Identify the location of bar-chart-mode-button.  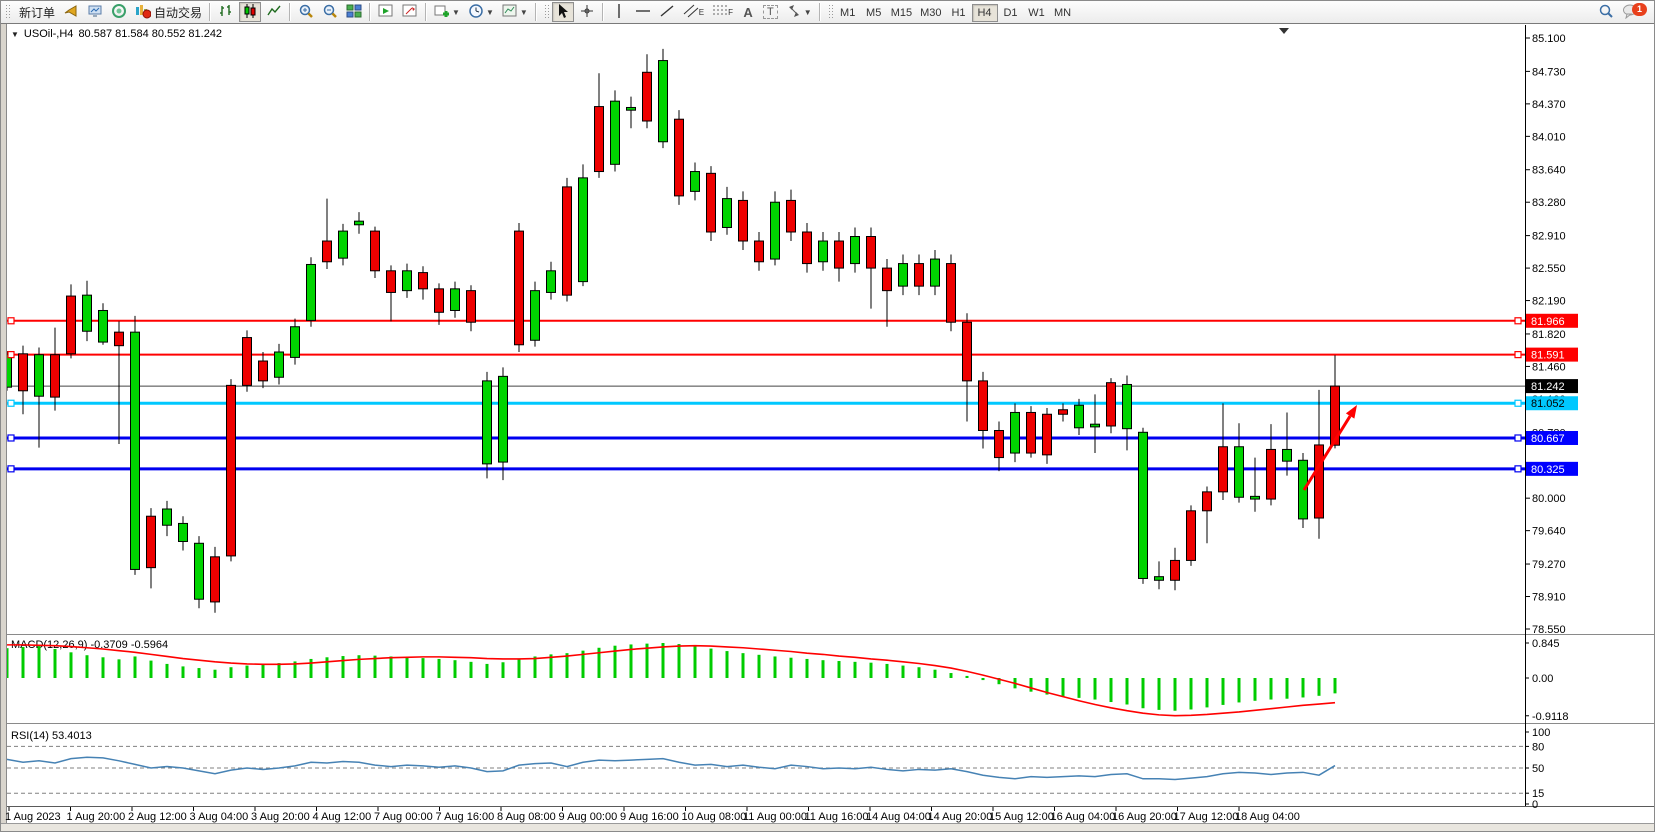
(226, 12).